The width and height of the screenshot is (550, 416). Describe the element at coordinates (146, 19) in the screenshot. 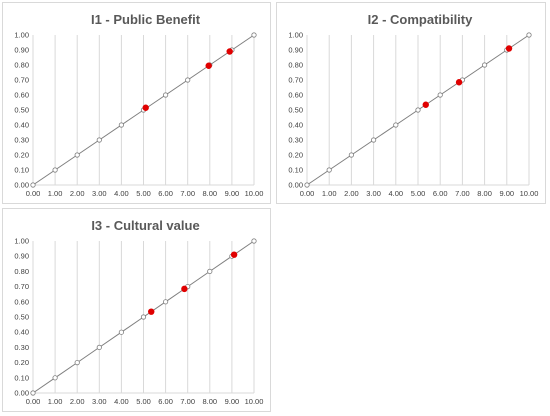

I see `chart-title: I1 - Public Benefit` at that location.